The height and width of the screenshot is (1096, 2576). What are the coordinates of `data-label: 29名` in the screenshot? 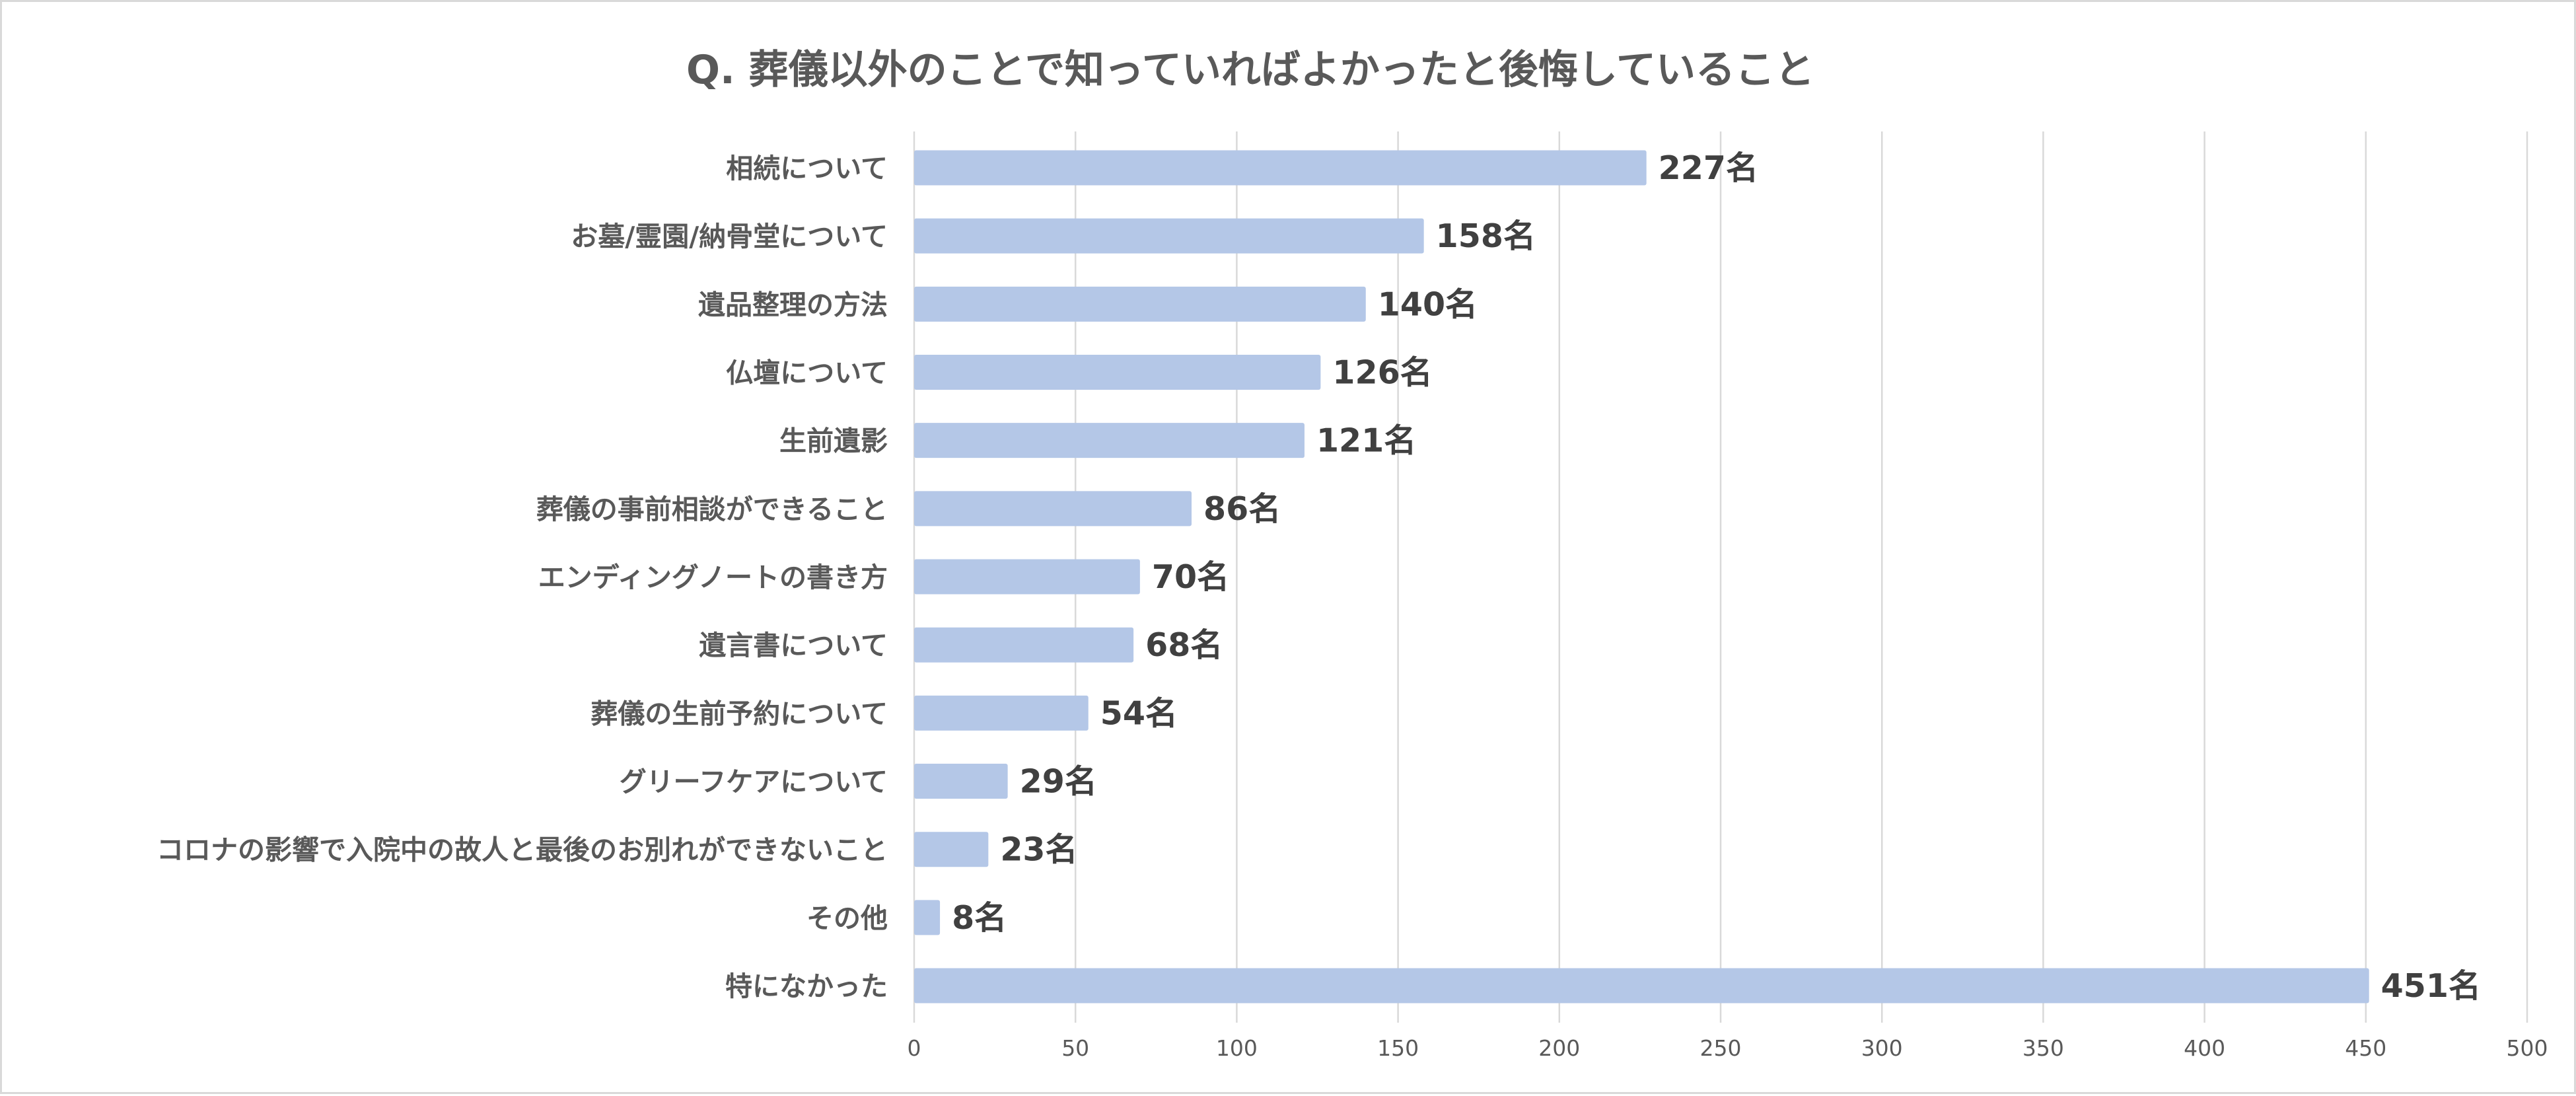 It's located at (1058, 782).